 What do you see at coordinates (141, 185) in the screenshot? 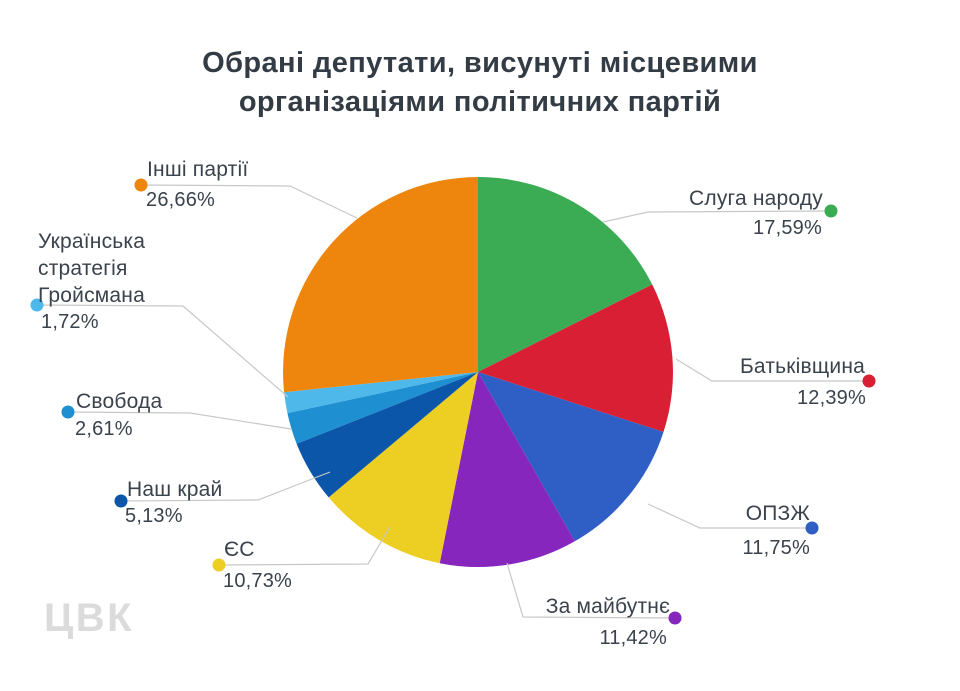
I see `bullet-dot-inshi-partii` at bounding box center [141, 185].